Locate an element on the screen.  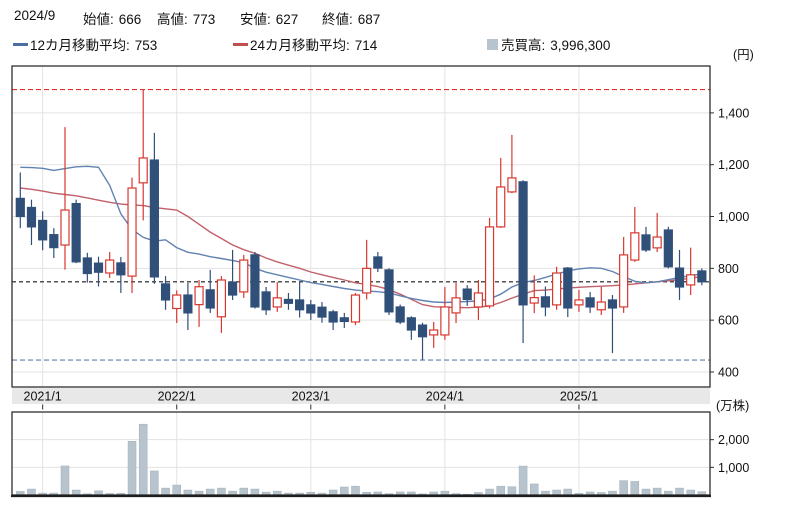
candle-2025/9 is located at coordinates (668, 248).